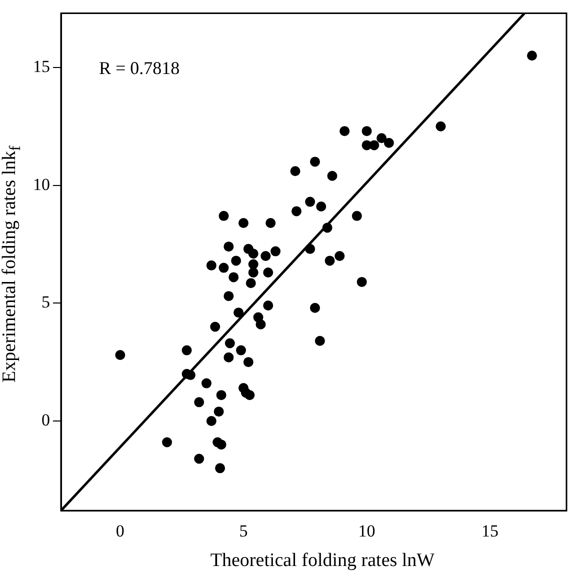  I want to click on annotation: R = 0.7818, so click(139, 68).